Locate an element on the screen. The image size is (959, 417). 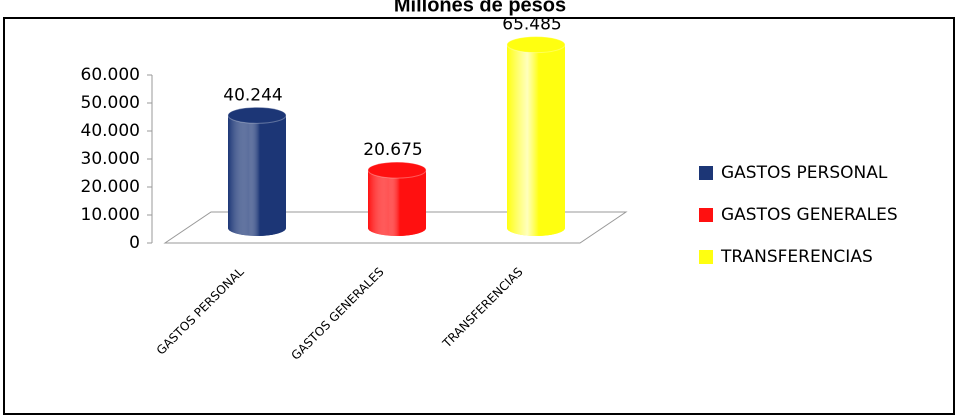
y-tick-label: 10.000 is located at coordinates (110, 215).